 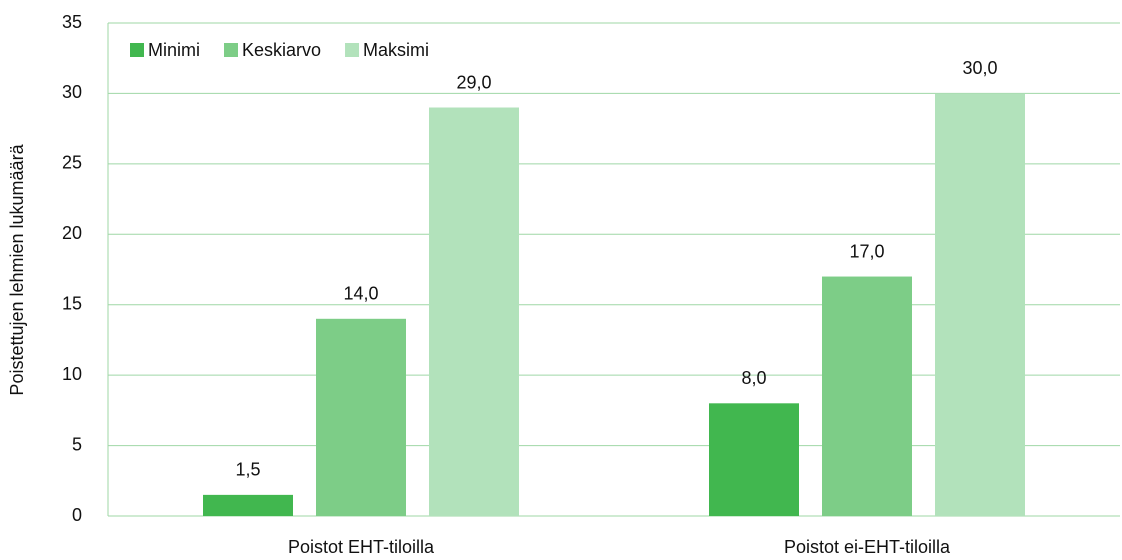 I want to click on y-tick-label: 20, so click(x=72, y=233).